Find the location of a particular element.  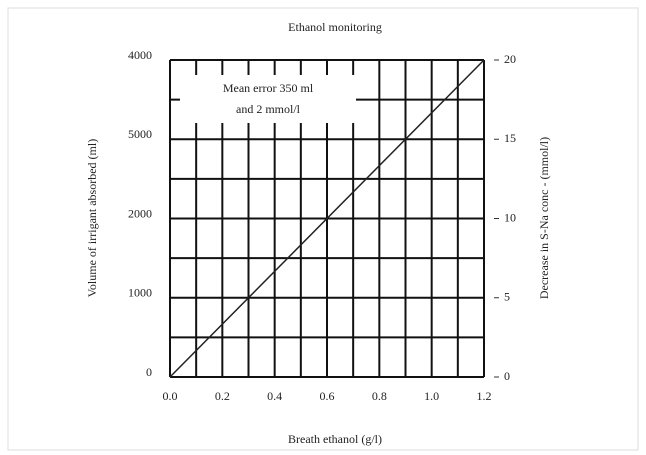

y-tick-label: 4000 is located at coordinates (140, 55).